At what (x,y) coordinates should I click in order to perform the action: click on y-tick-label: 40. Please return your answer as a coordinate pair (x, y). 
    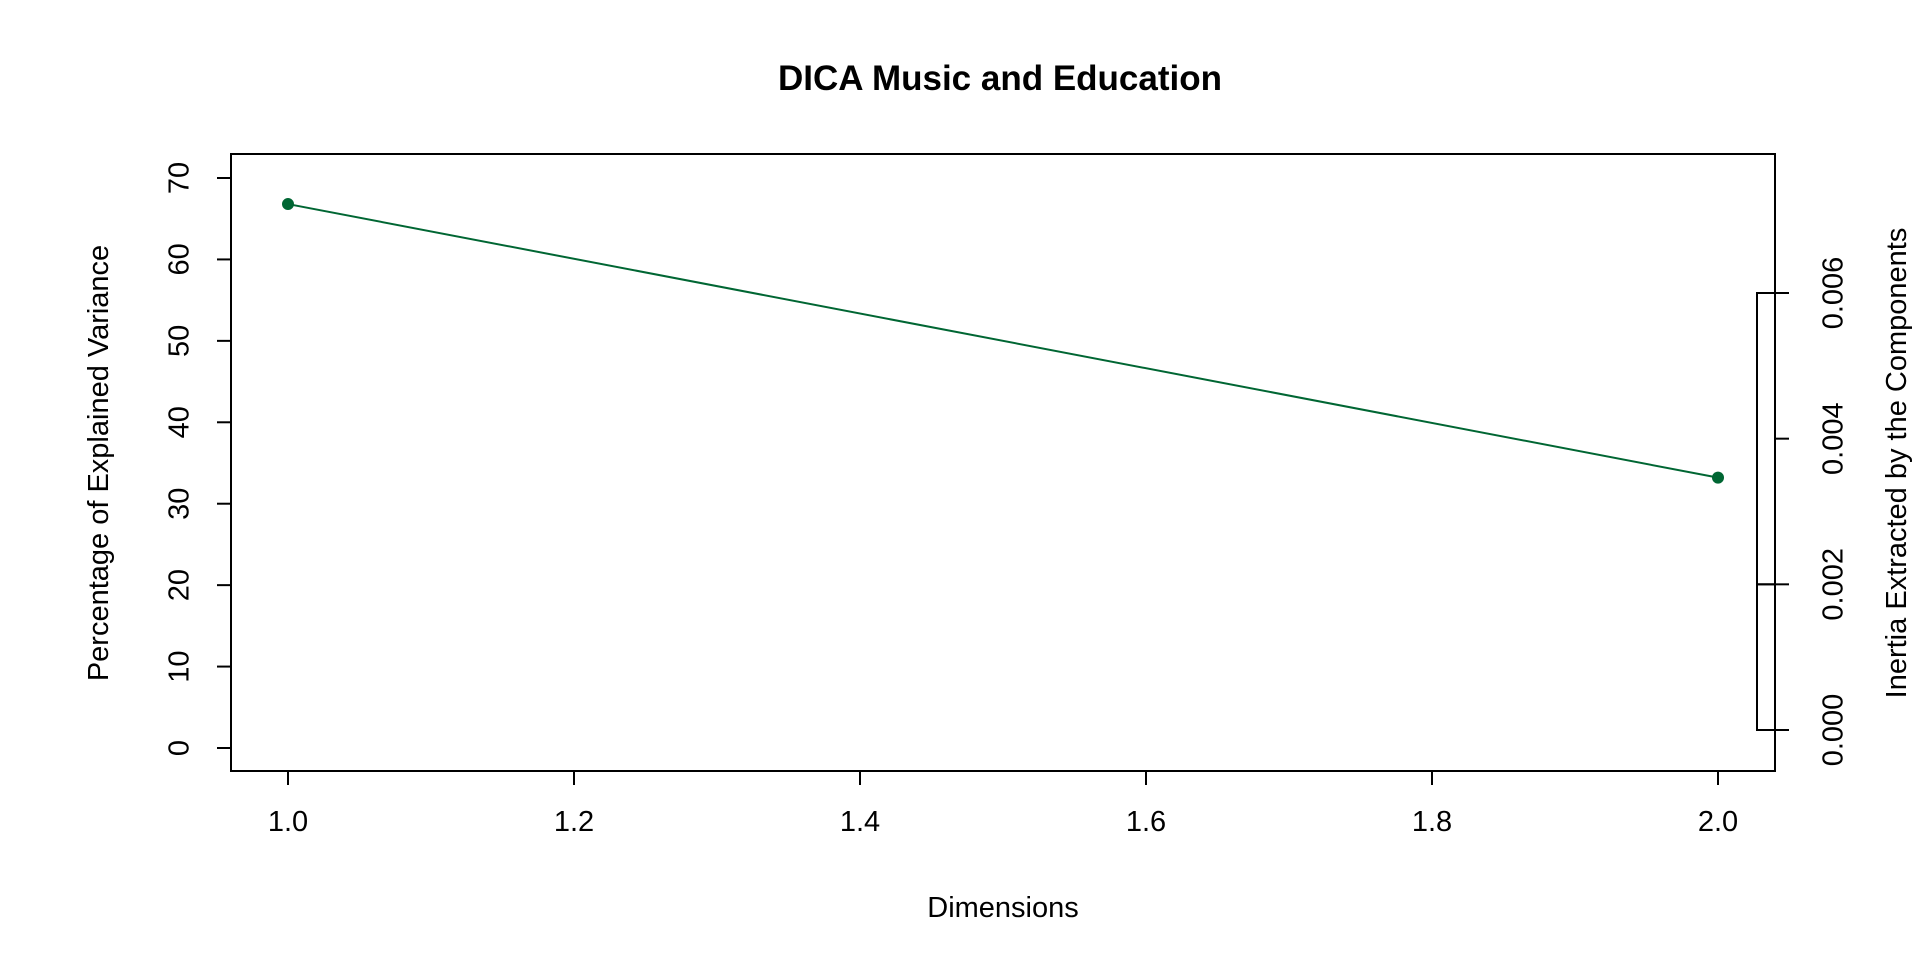
    Looking at the image, I should click on (180, 422).